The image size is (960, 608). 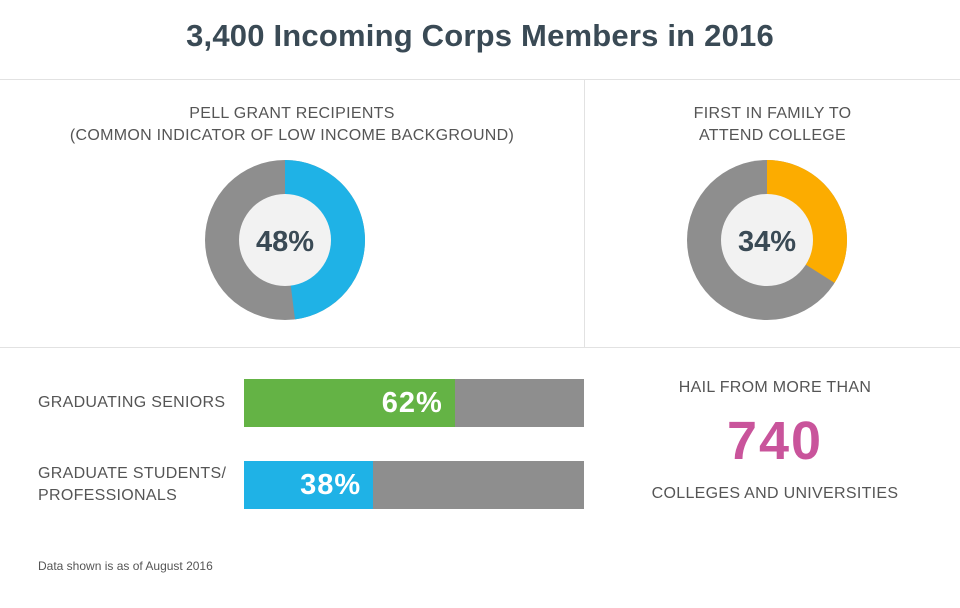 I want to click on bar-track-graduate-students: 38%, so click(x=414, y=485).